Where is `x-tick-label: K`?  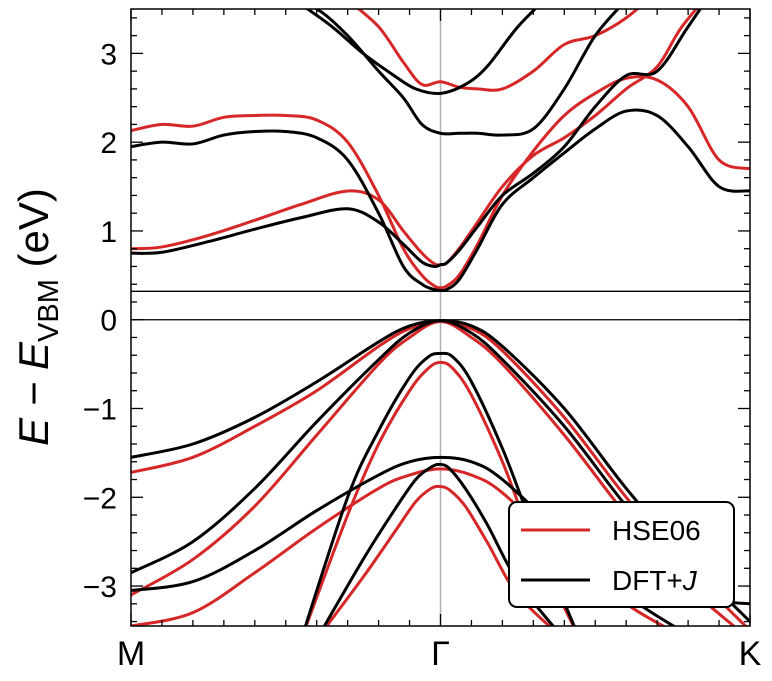 x-tick-label: K is located at coordinates (750, 654).